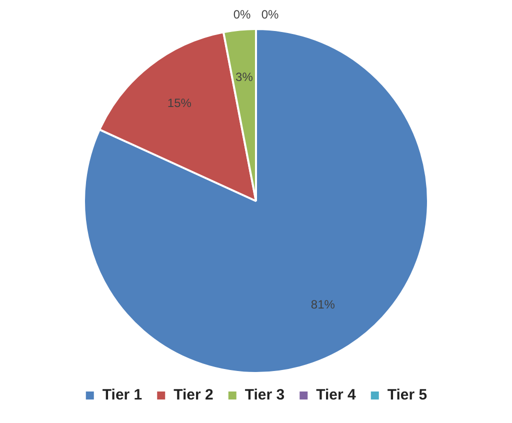  I want to click on data-label: 81%, so click(323, 304).